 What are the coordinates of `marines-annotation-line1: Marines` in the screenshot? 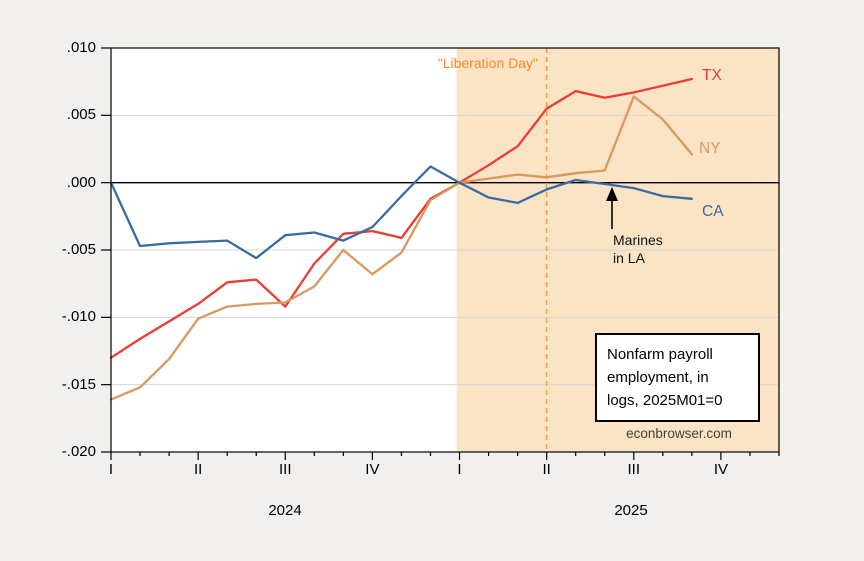 It's located at (638, 240).